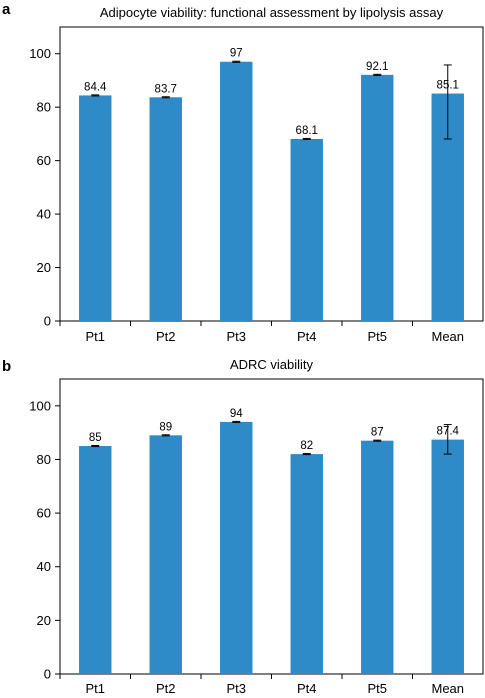 The image size is (485, 698). I want to click on chart-a-bar-pt1, so click(95, 208).